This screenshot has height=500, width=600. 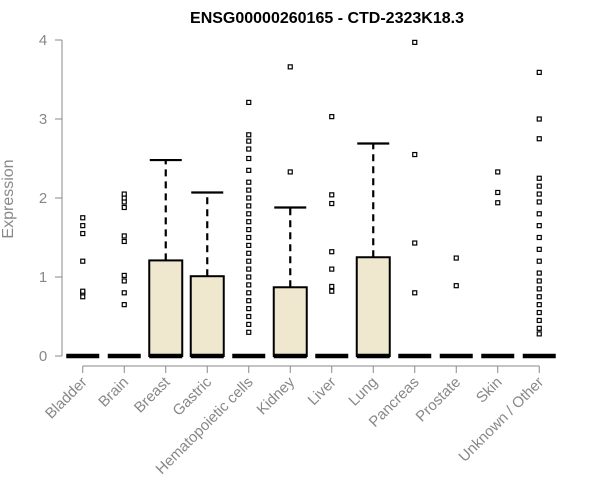 What do you see at coordinates (332, 236) in the screenshot?
I see `box-liver` at bounding box center [332, 236].